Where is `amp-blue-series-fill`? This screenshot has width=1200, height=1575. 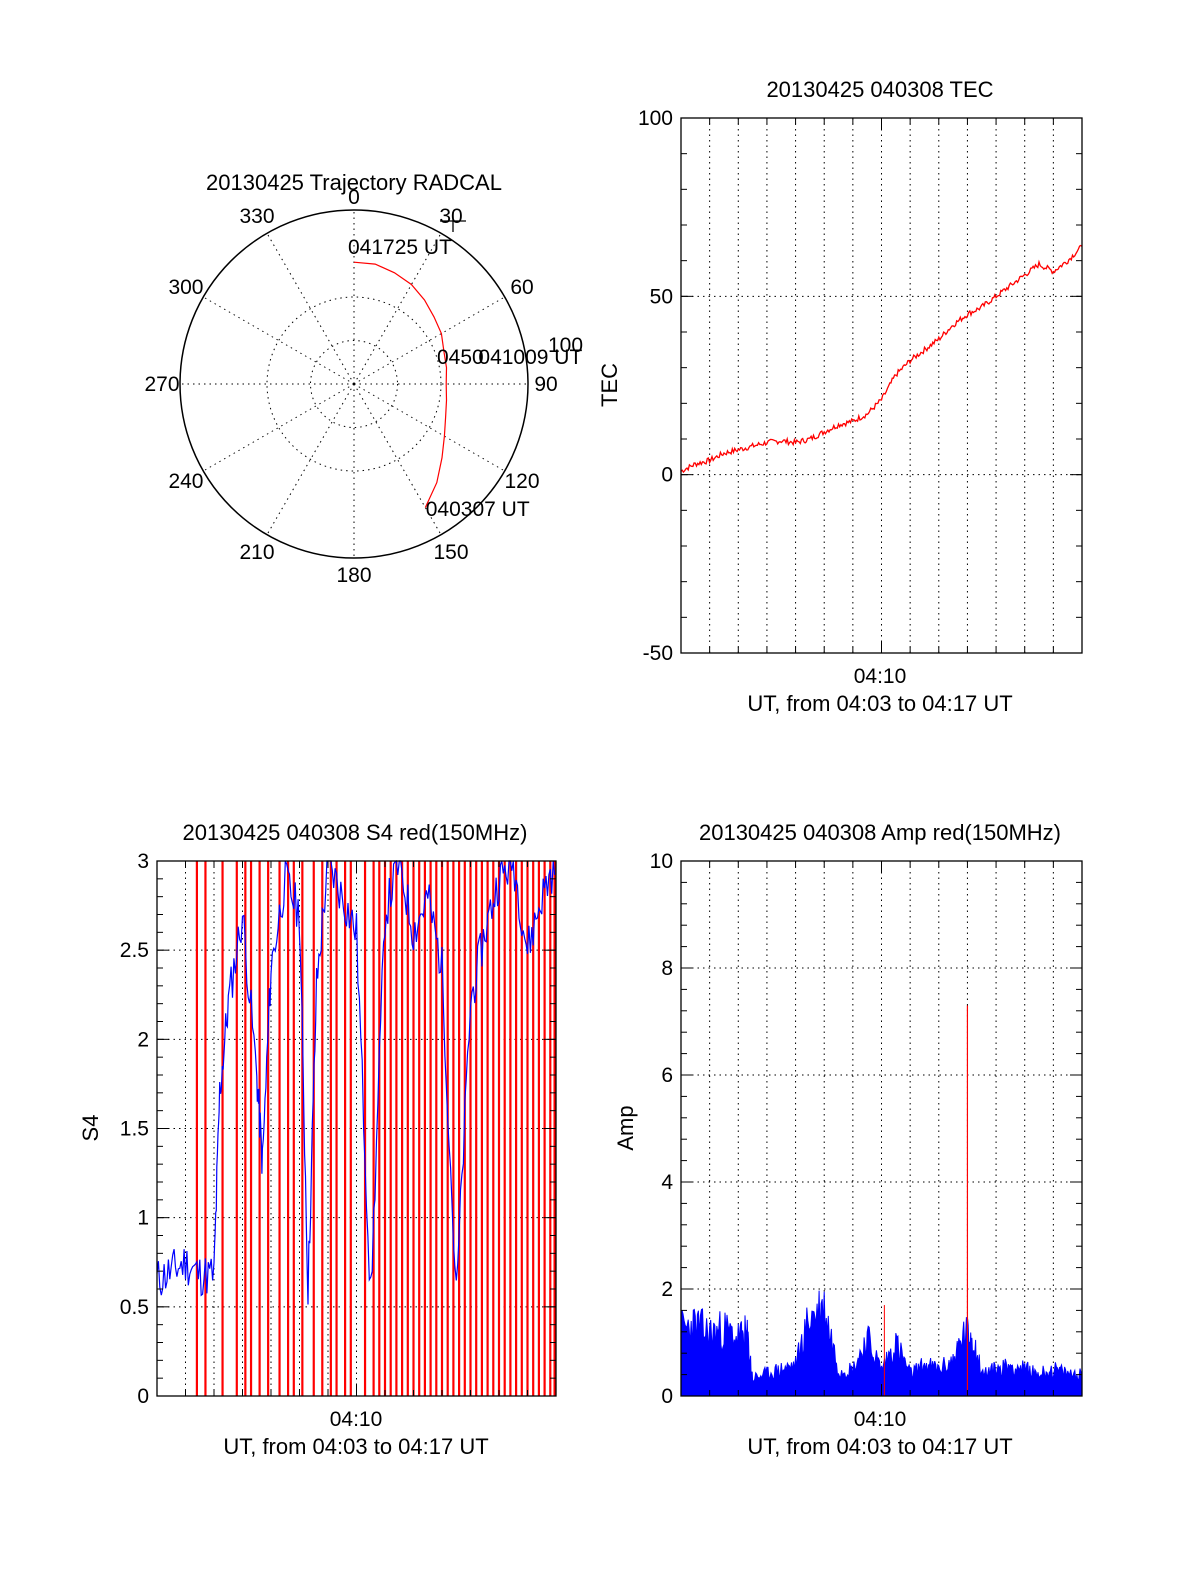 amp-blue-series-fill is located at coordinates (881, 1343).